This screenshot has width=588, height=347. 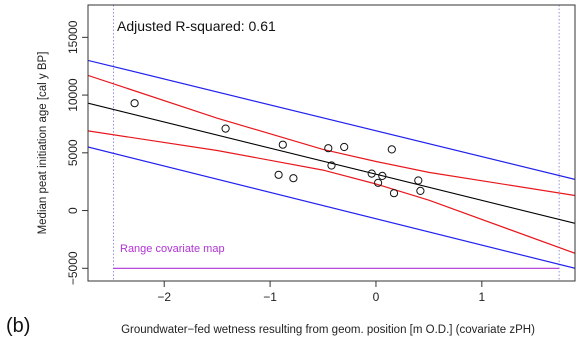 What do you see at coordinates (481, 297) in the screenshot?
I see `x-tick-label: 1` at bounding box center [481, 297].